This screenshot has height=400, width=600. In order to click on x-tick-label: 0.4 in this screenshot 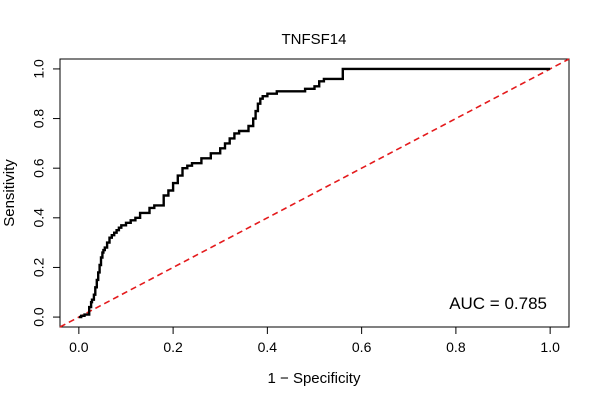, I will do `click(268, 347)`.